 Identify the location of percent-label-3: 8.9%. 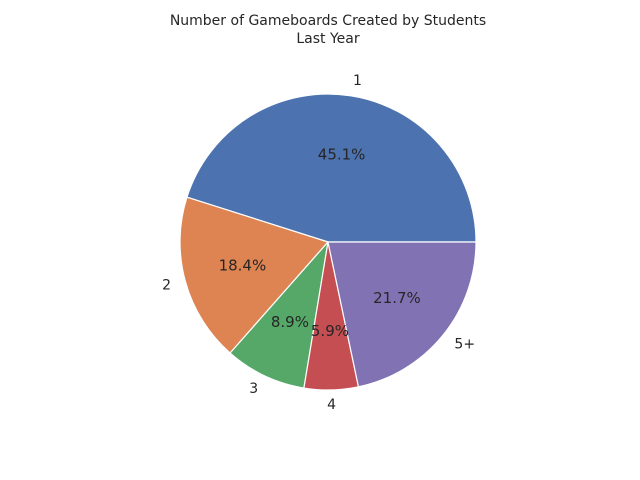
(290, 322).